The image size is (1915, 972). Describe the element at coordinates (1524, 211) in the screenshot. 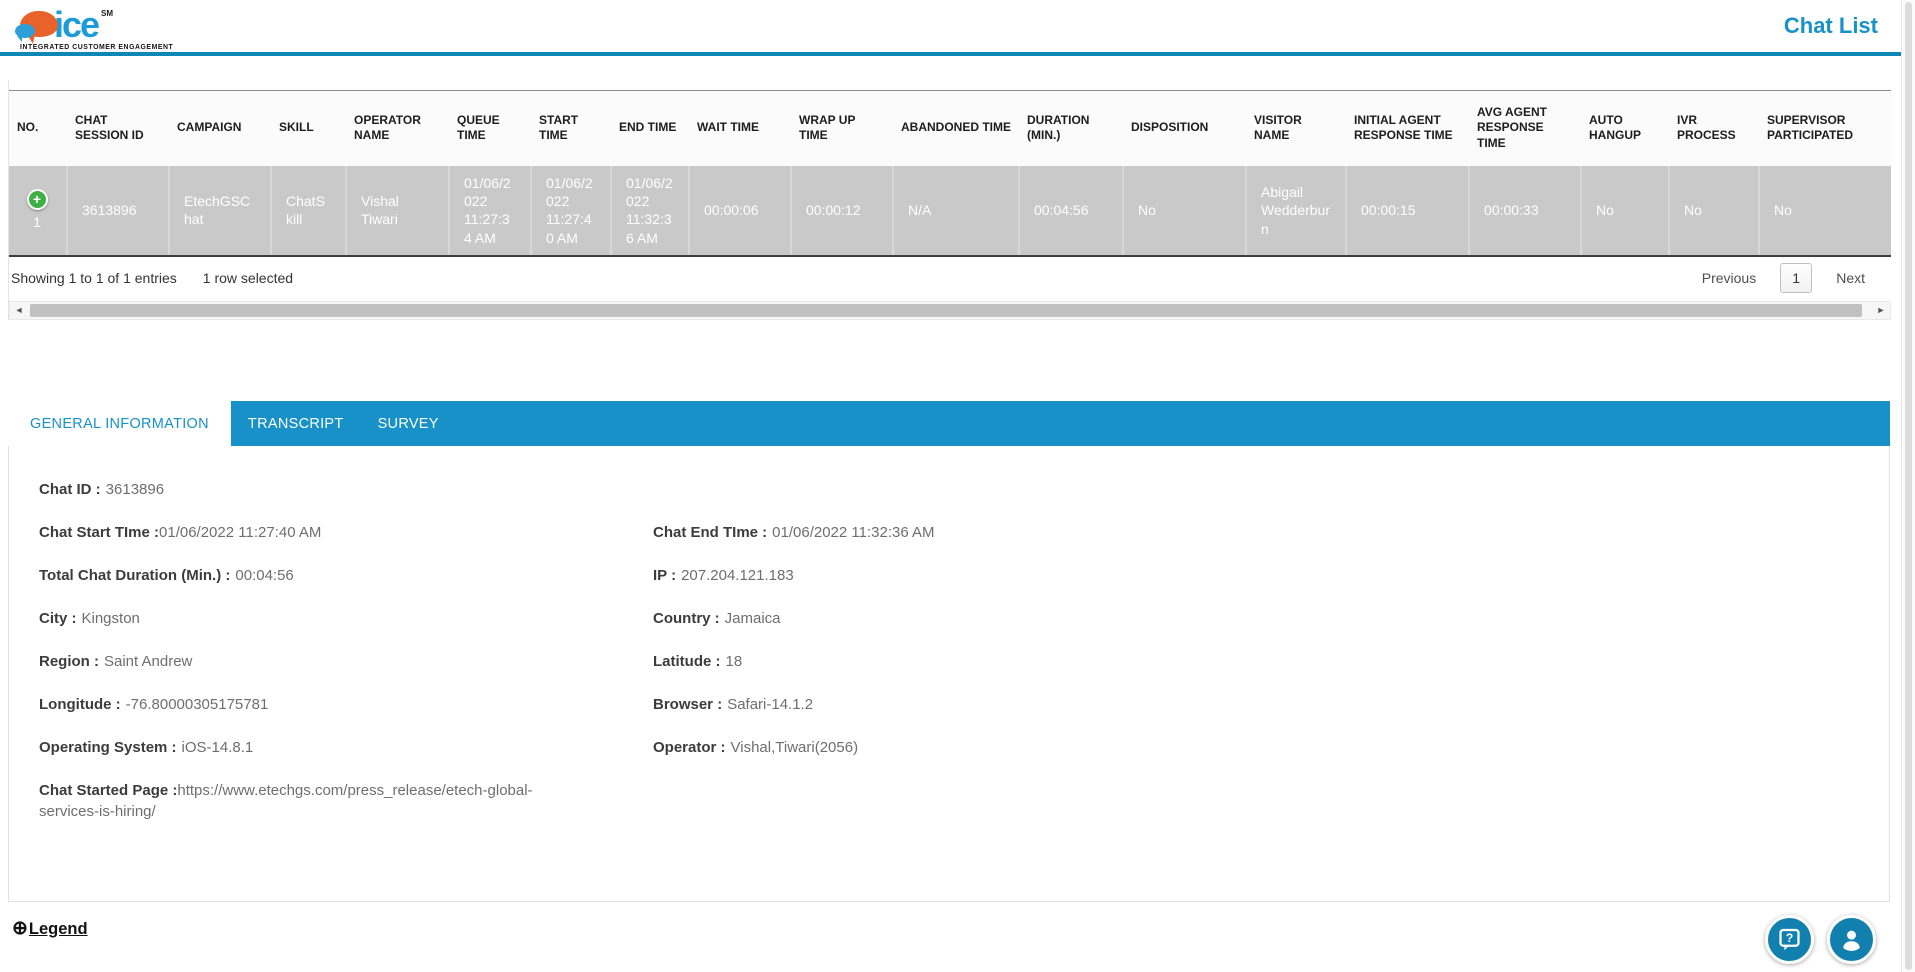

I see `cell-avg-agent-response-time: 00:00:33` at that location.